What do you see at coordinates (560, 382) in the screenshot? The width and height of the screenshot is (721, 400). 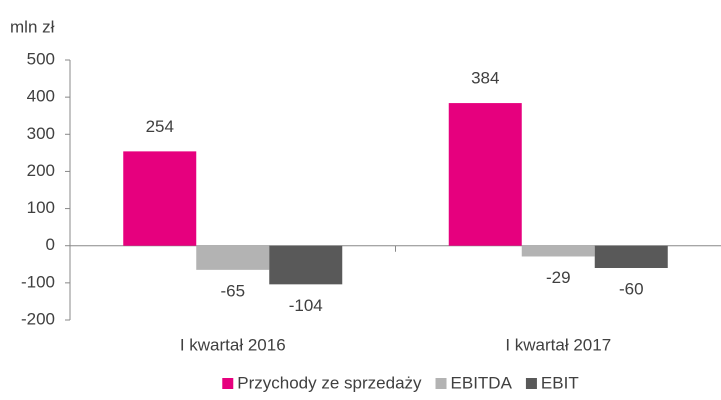 I see `legend-label: EBIT` at bounding box center [560, 382].